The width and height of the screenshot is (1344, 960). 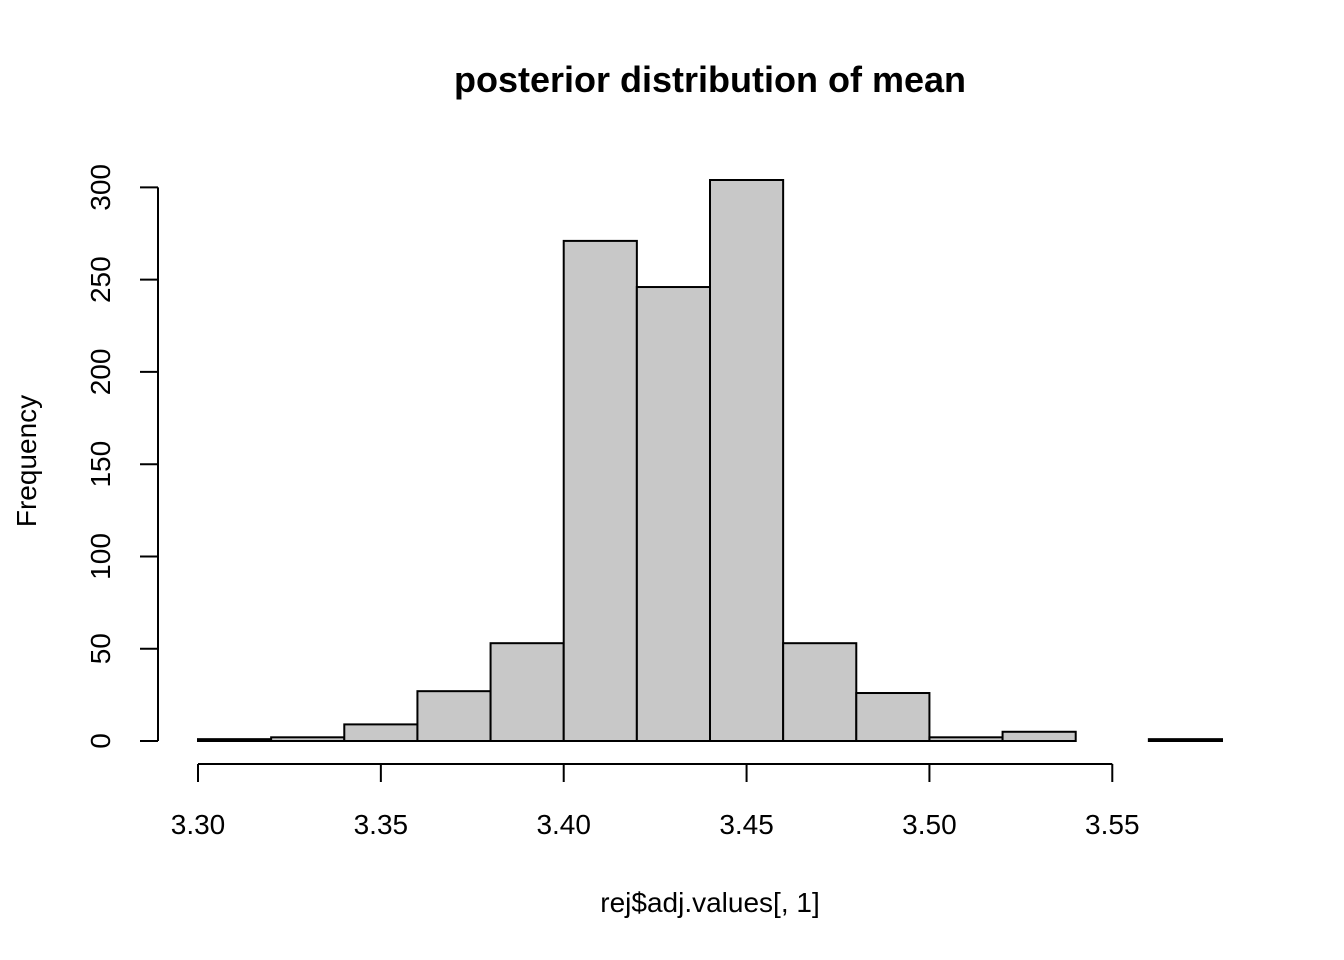 I want to click on y-tick-label-0: 0, so click(x=100, y=741).